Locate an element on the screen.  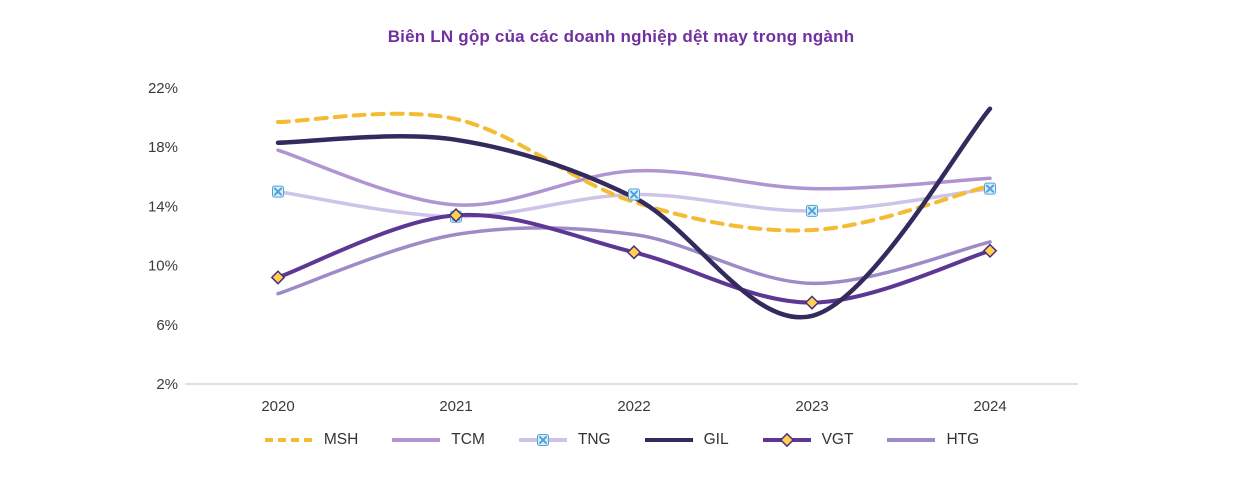
legend-swatch-vgt is located at coordinates (786, 440).